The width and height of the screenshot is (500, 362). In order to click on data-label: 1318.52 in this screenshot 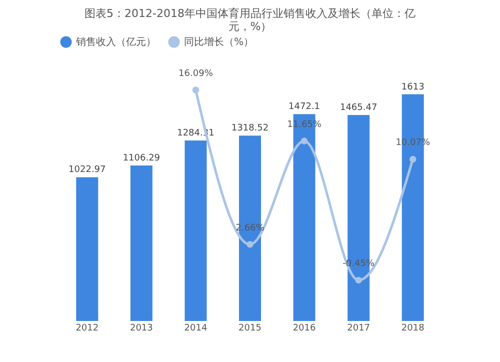, I will do `click(250, 129)`.